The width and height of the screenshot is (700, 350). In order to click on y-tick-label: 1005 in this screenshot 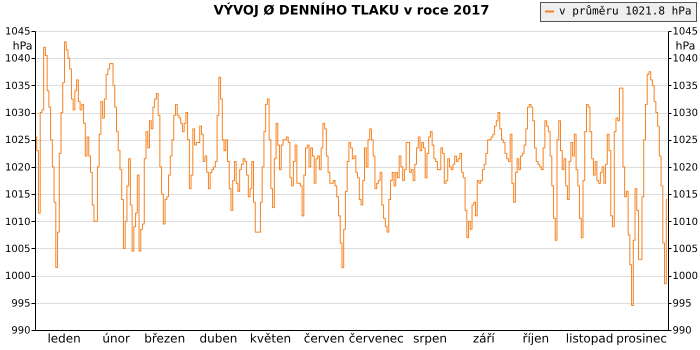, I will do `click(17, 249)`.